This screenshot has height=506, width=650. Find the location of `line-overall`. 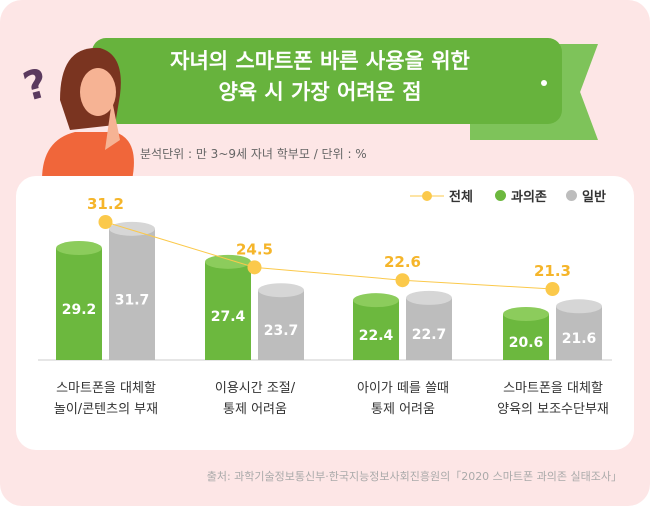

line-overall is located at coordinates (329, 255).